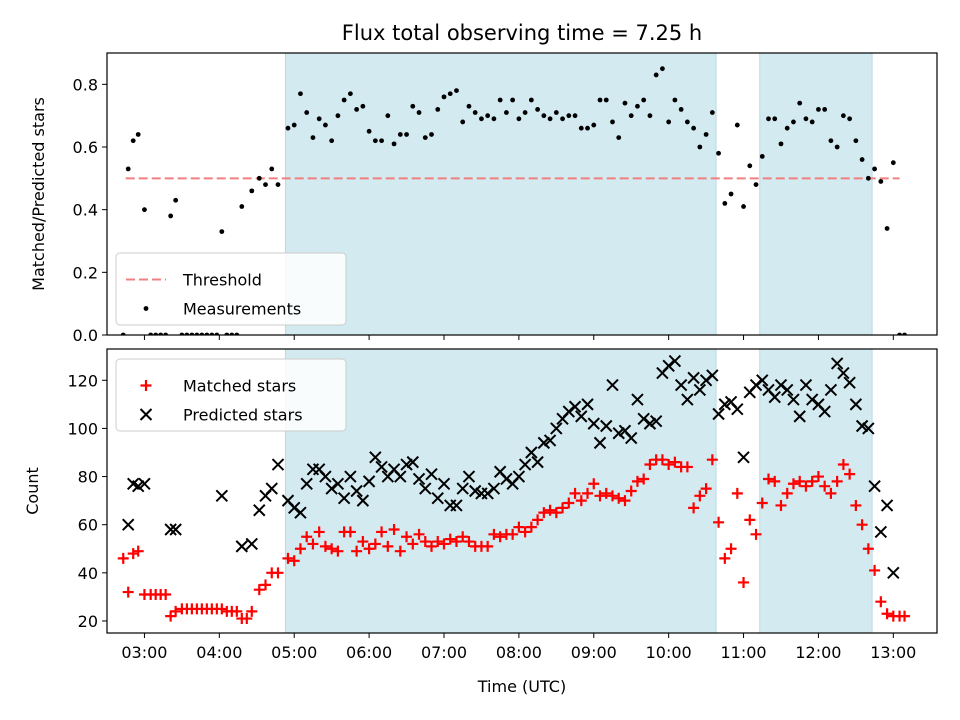  I want to click on y-tick-label: 0.4, so click(85, 210).